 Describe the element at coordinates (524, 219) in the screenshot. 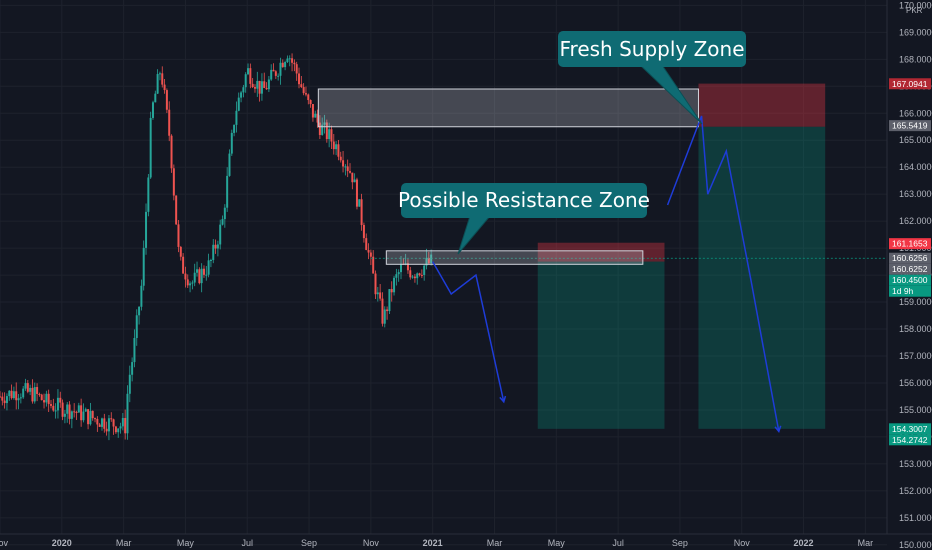

I see `callout-possible-resistance-zone: Possible Resistance Zone` at that location.